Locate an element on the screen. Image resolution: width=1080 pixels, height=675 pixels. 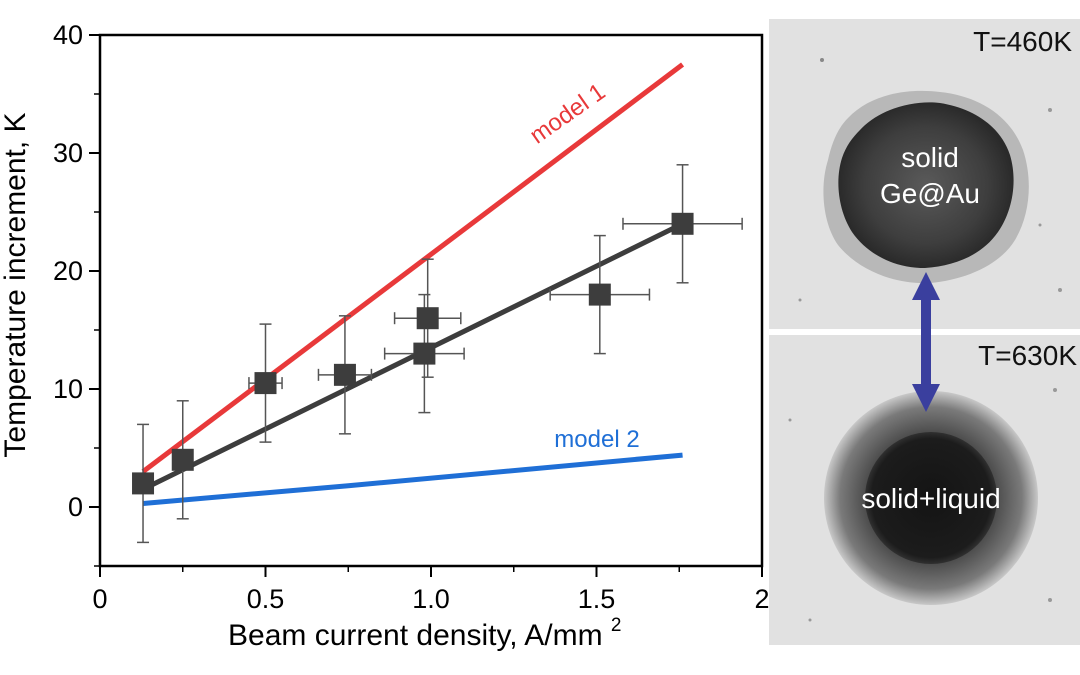
x-tick-label: 2 is located at coordinates (761, 599).